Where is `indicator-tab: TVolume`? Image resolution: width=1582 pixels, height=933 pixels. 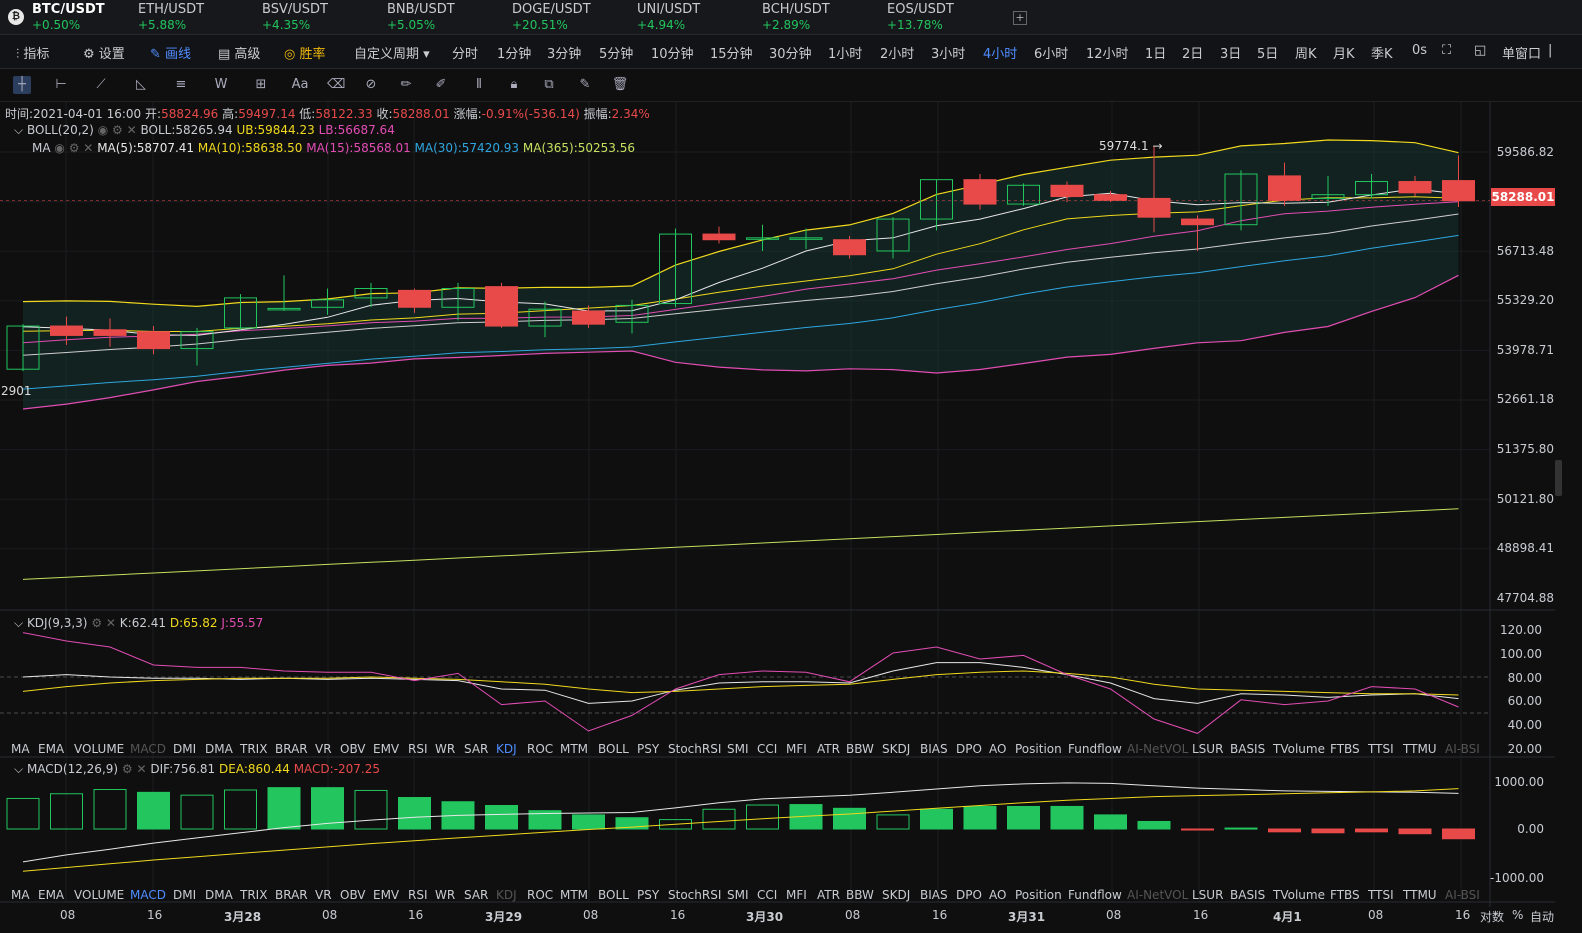 indicator-tab: TVolume is located at coordinates (1299, 895).